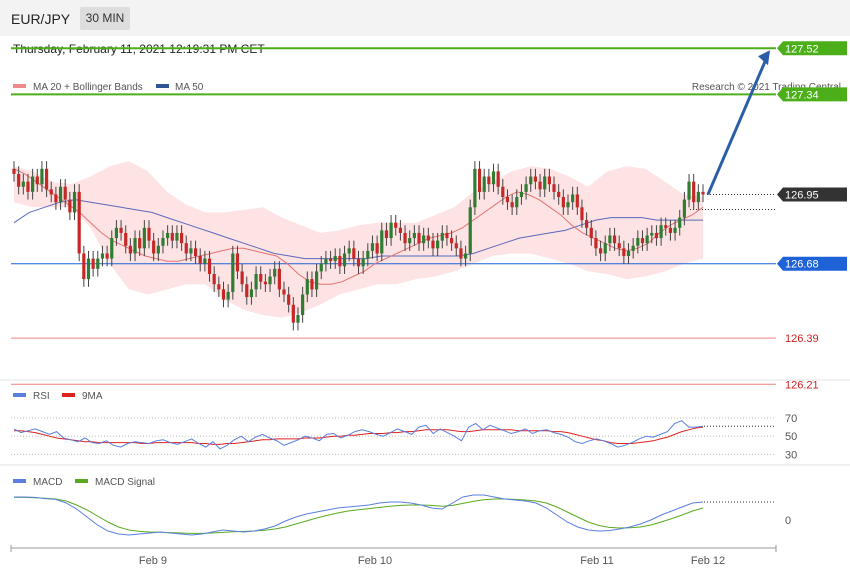  I want to click on forecast-arrow-head, so click(764, 58).